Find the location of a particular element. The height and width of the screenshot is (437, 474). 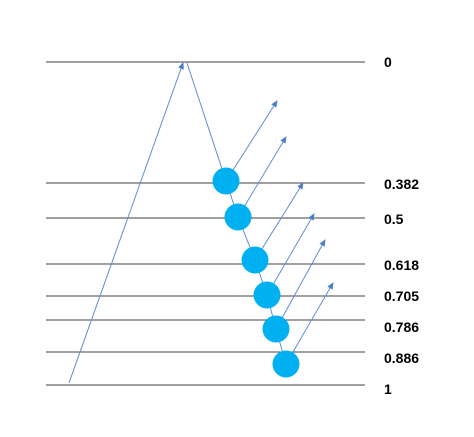

level-label-0705: 0.705 is located at coordinates (401, 296).